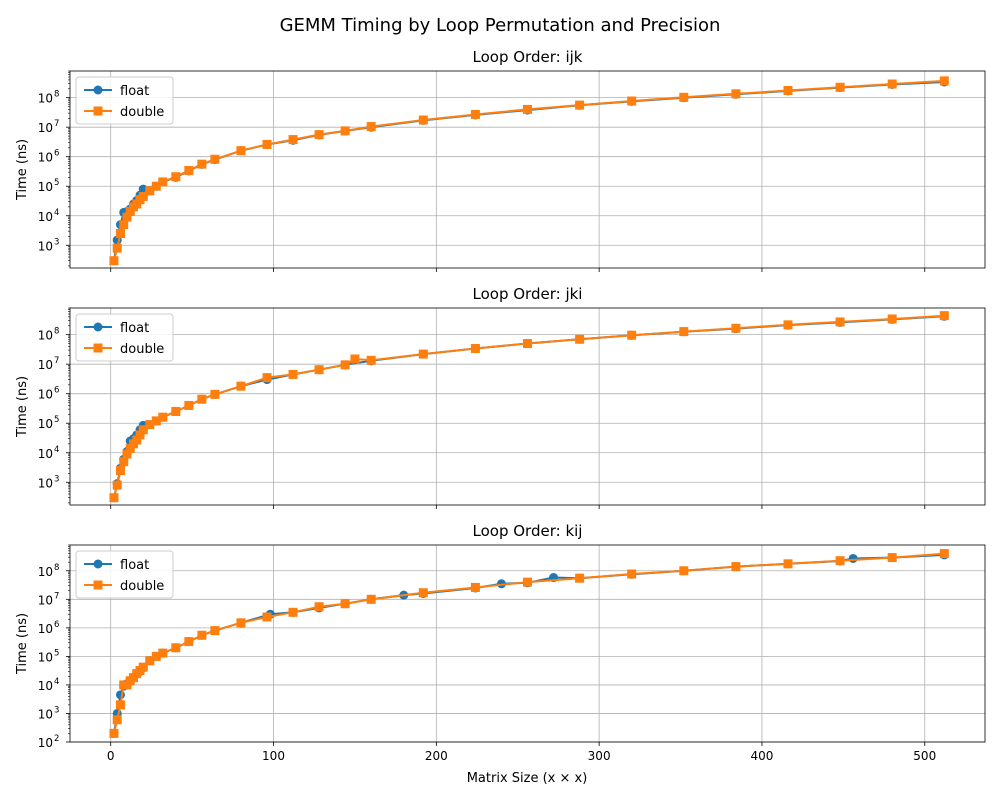 The image size is (1000, 804). Describe the element at coordinates (599, 756) in the screenshot. I see `x-tick-label: 300` at that location.